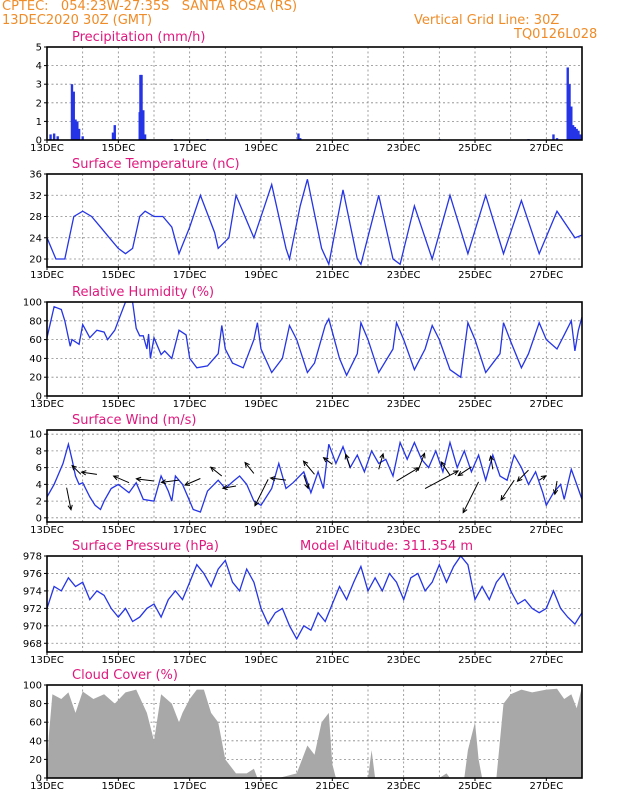 The width and height of the screenshot is (618, 800). I want to click on rh-ytick-label: 40, so click(35, 359).